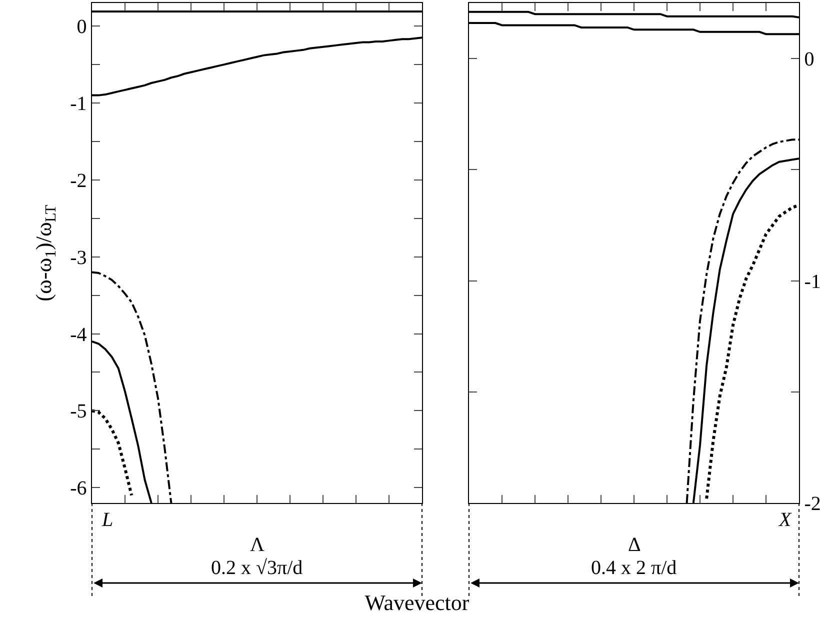  What do you see at coordinates (78, 257) in the screenshot?
I see `y-tick-label: -3` at bounding box center [78, 257].